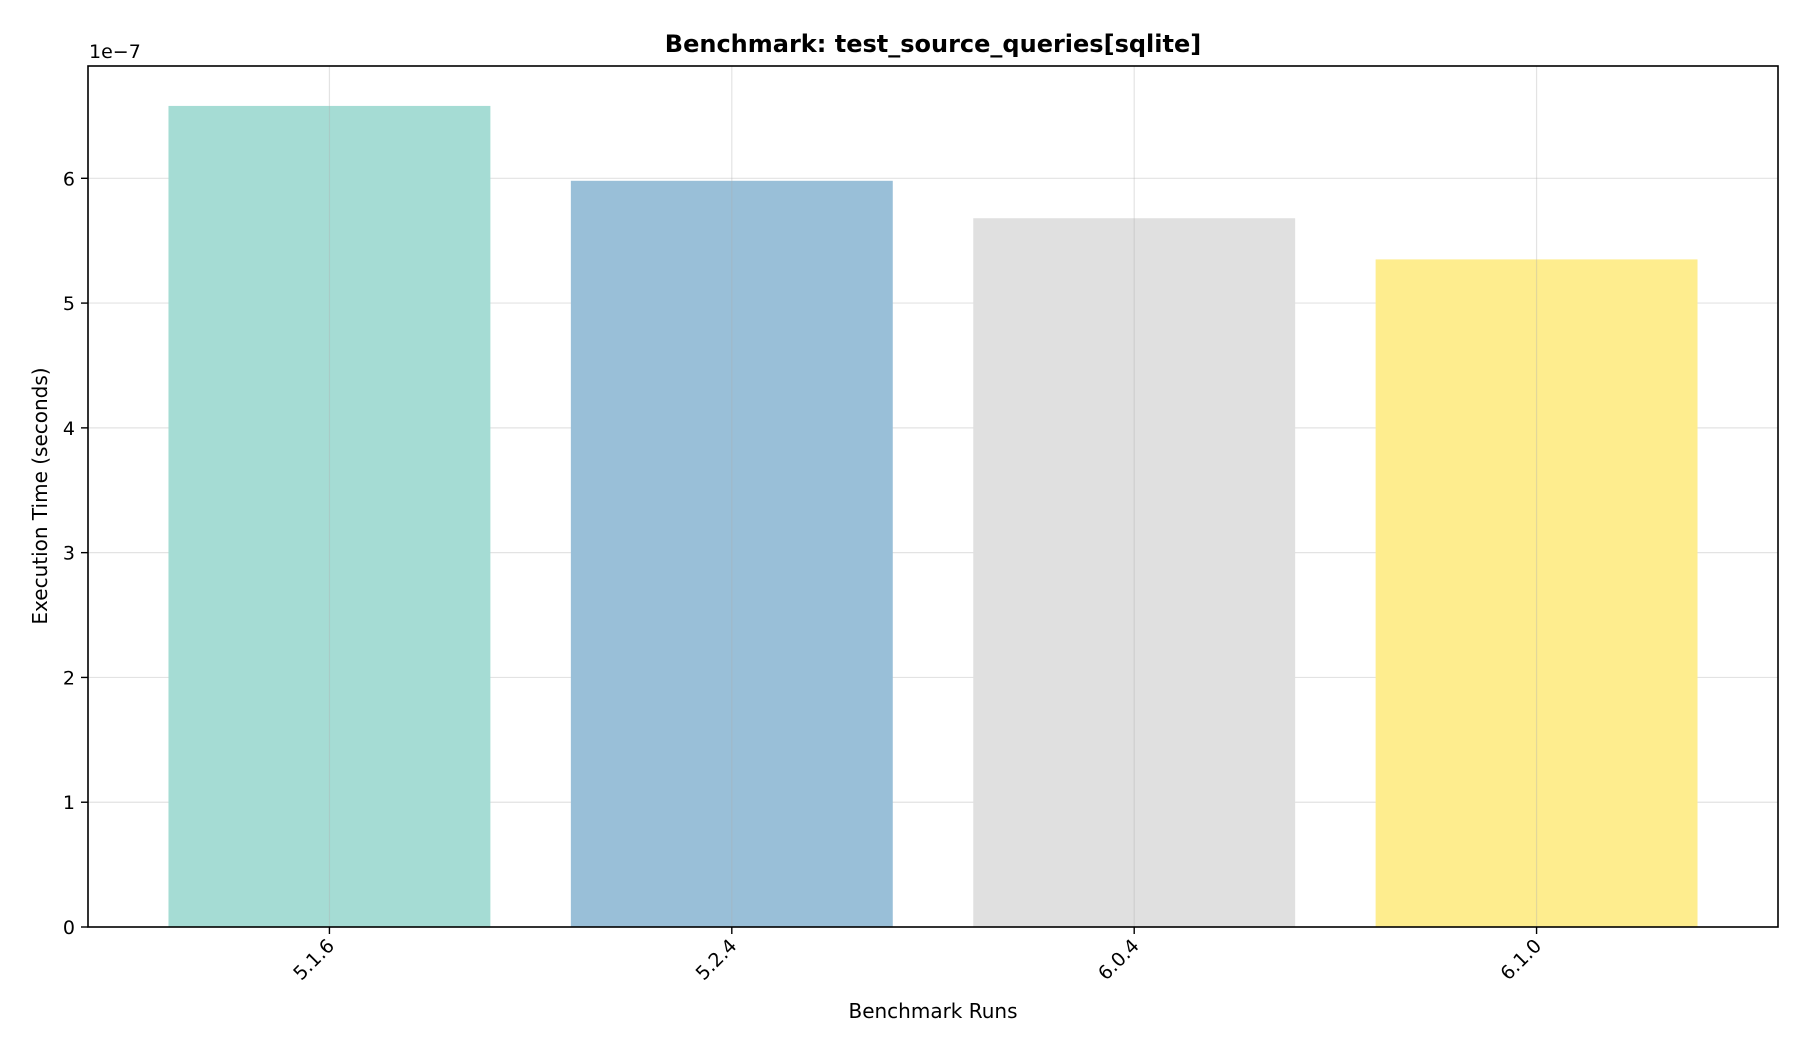 Image resolution: width=1800 pixels, height=1050 pixels. Describe the element at coordinates (69, 179) in the screenshot. I see `y-tick-label: 6` at that location.